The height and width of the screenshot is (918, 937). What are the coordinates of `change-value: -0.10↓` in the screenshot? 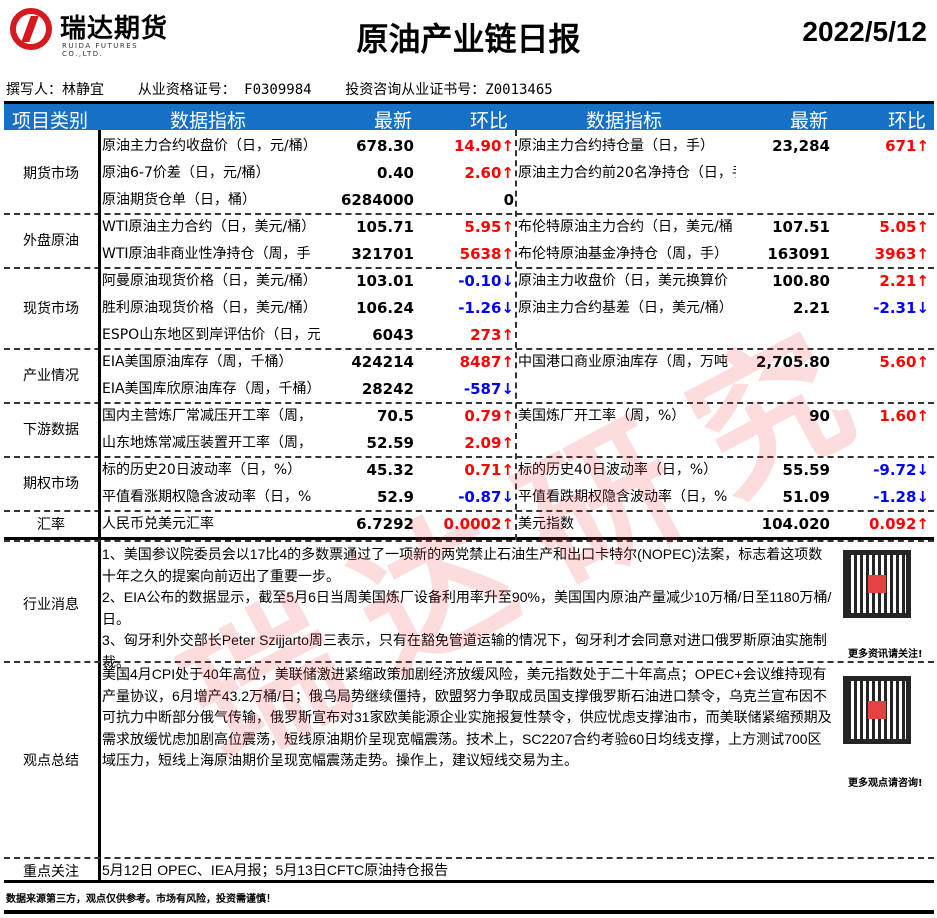 It's located at (486, 281).